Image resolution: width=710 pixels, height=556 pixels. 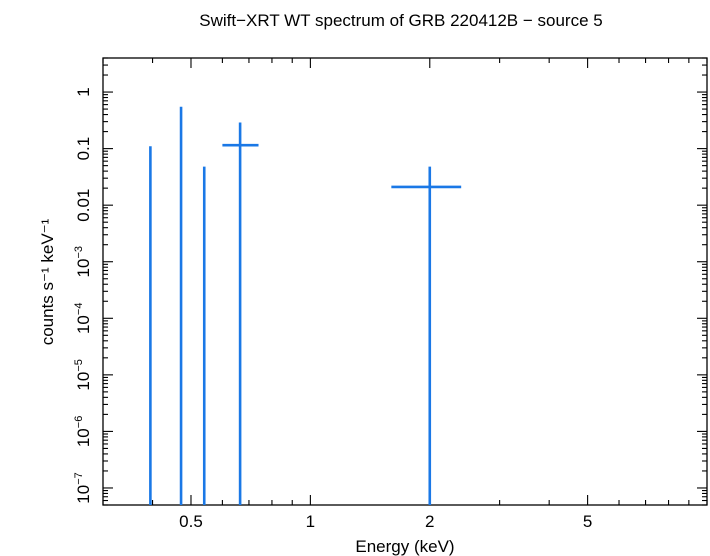 I want to click on y-tick-label-exponent: −6, so click(x=79, y=422).